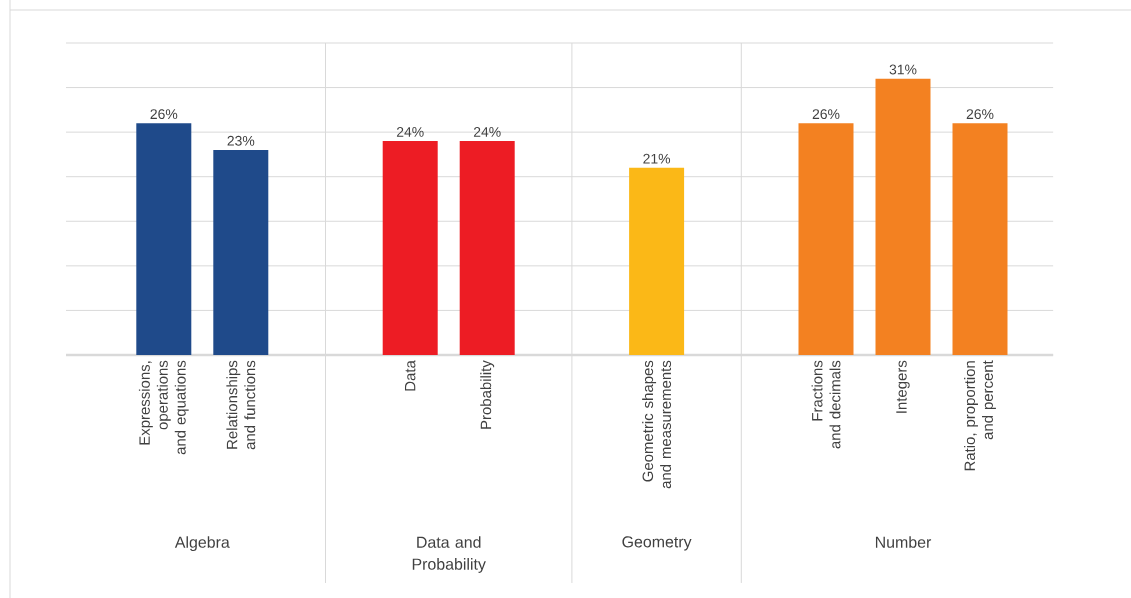  I want to click on data-label: 23%, so click(241, 140).